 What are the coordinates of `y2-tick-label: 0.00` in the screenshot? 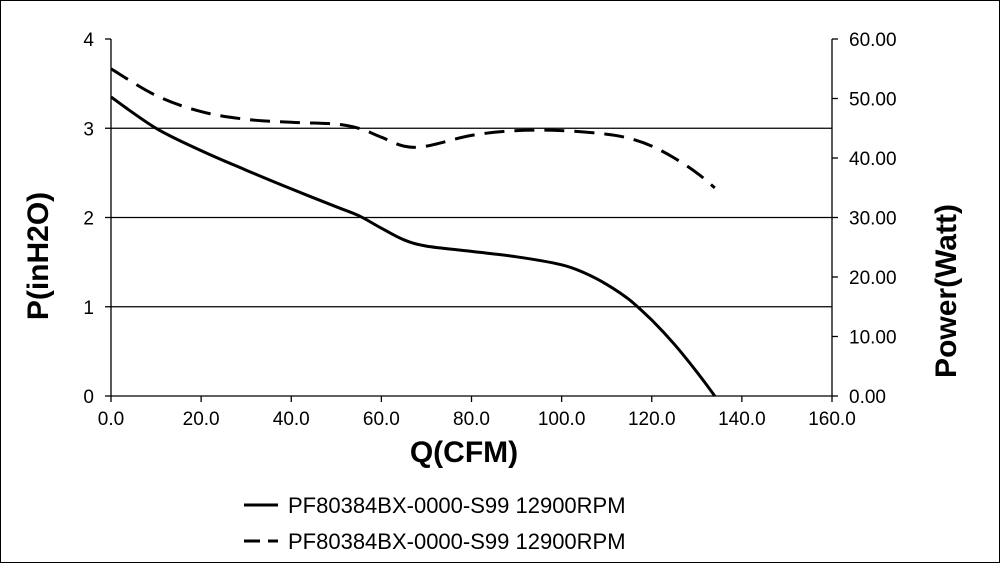 It's located at (867, 397).